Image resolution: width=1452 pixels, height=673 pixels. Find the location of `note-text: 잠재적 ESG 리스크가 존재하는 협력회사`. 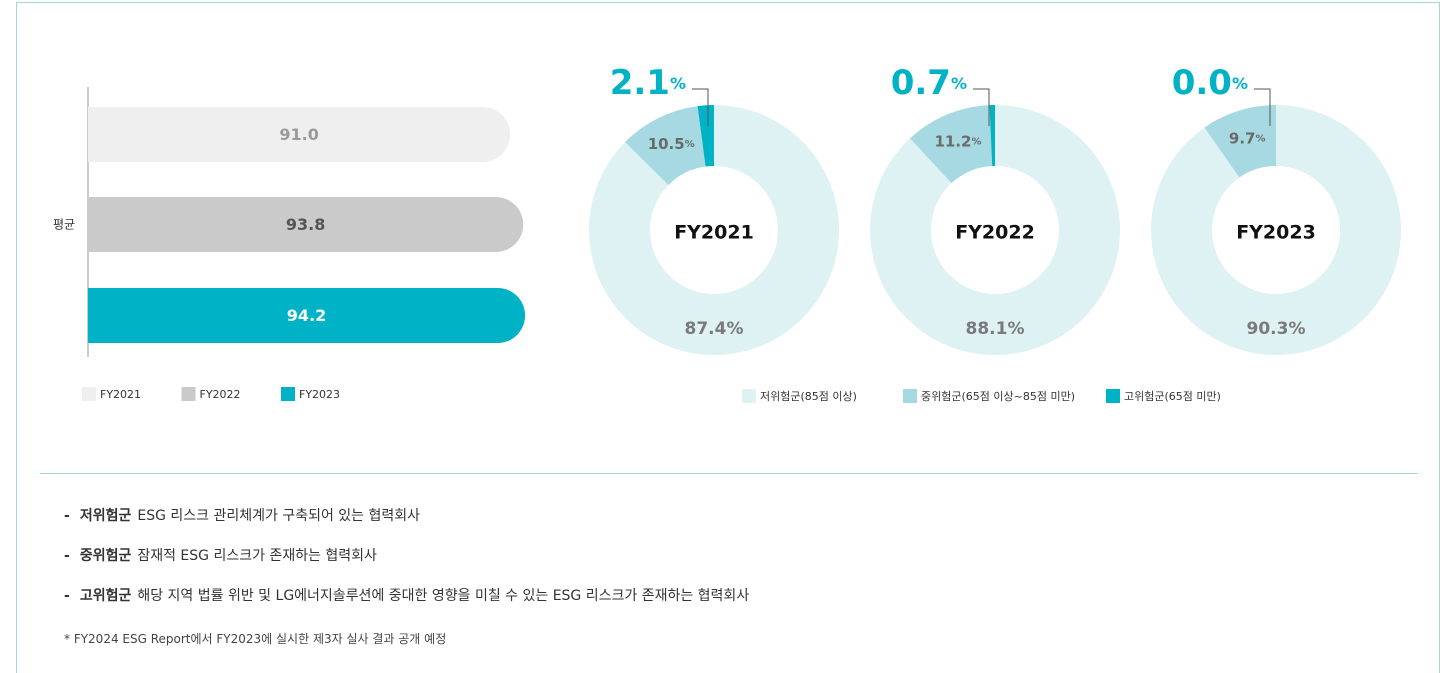

note-text: 잠재적 ESG 리스크가 존재하는 협력회사 is located at coordinates (257, 556).